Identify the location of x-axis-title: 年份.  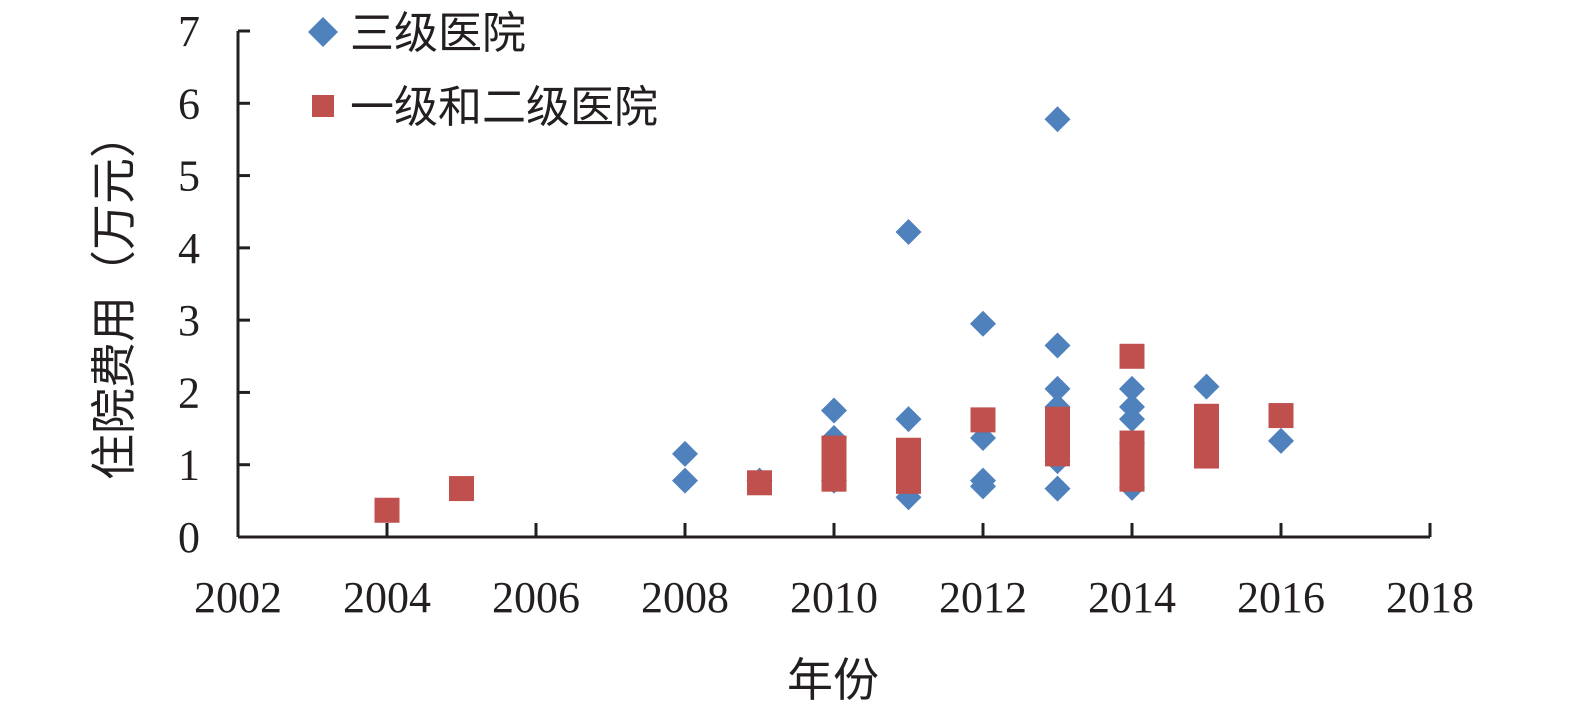
(833, 680).